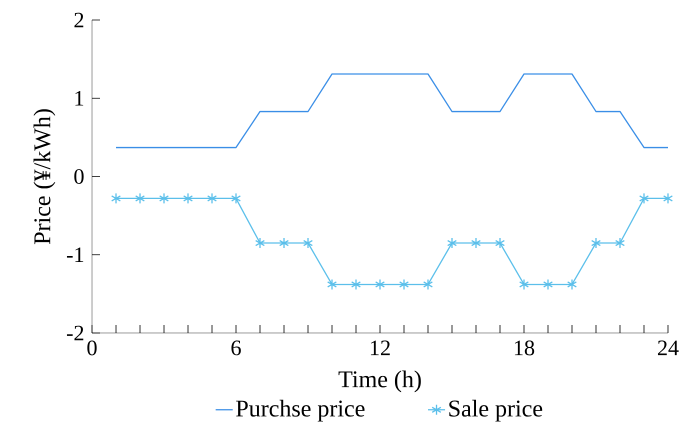 Image resolution: width=692 pixels, height=438 pixels. Describe the element at coordinates (45, 176) in the screenshot. I see `y-axis-title: Price (¥/kWh)` at that location.